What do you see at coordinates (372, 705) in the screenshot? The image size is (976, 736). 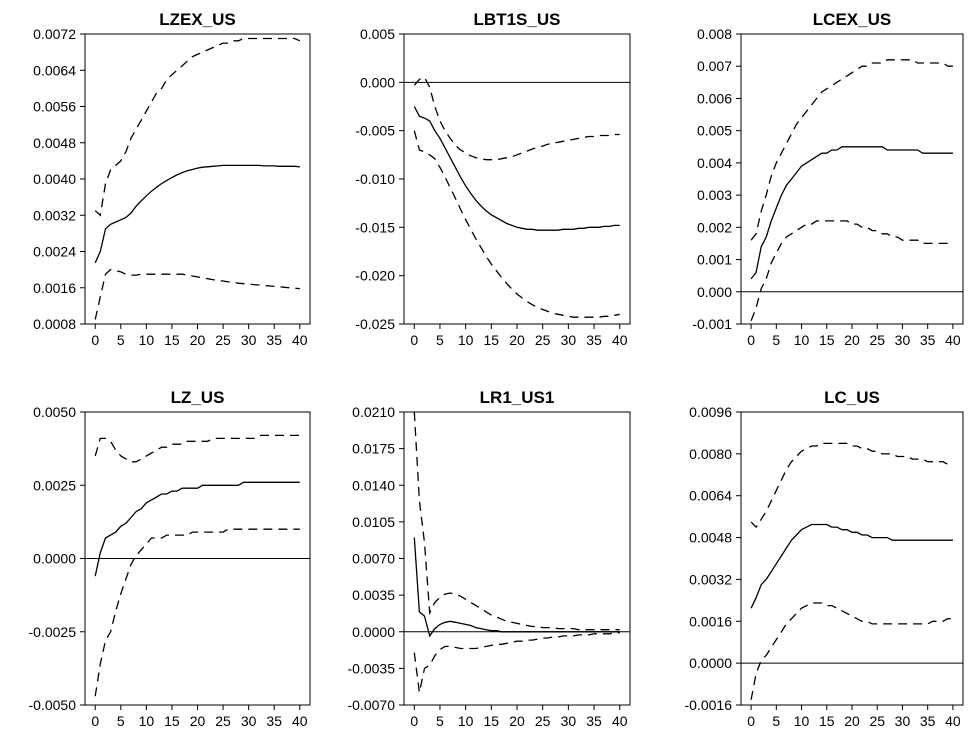 I see `y-tick-label: -0.0070` at bounding box center [372, 705].